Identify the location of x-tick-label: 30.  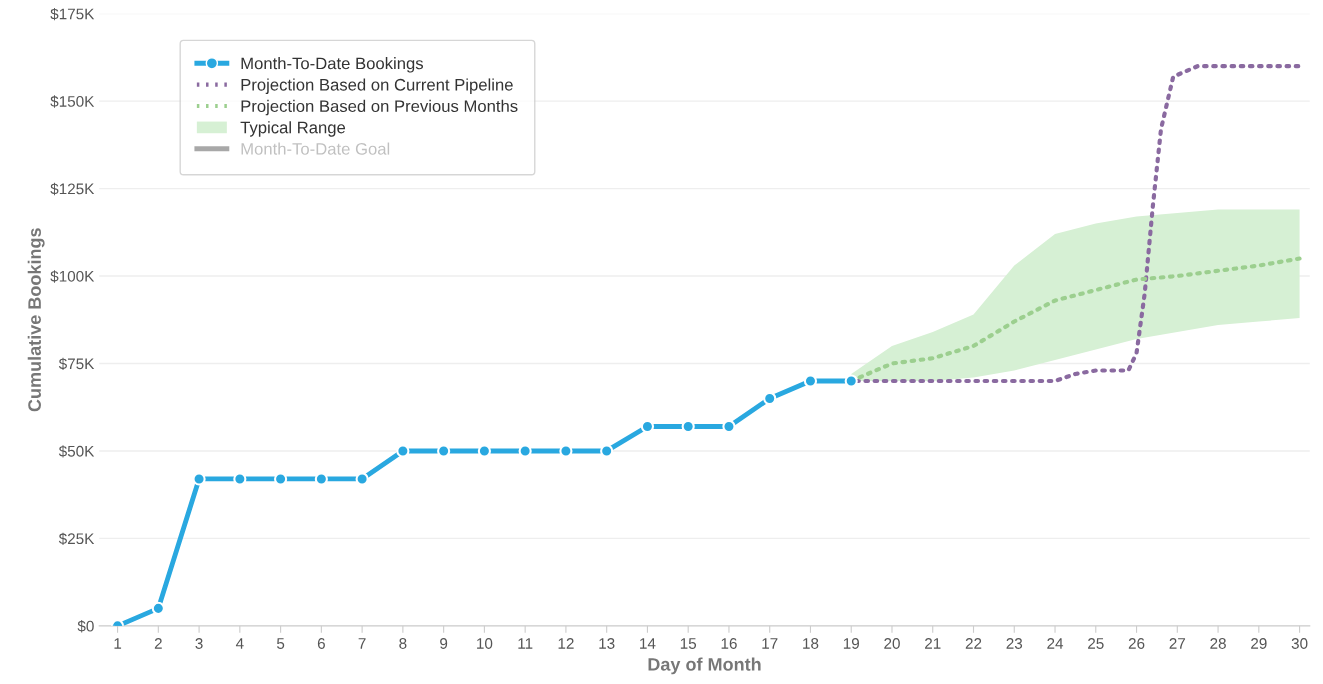
(1299, 643).